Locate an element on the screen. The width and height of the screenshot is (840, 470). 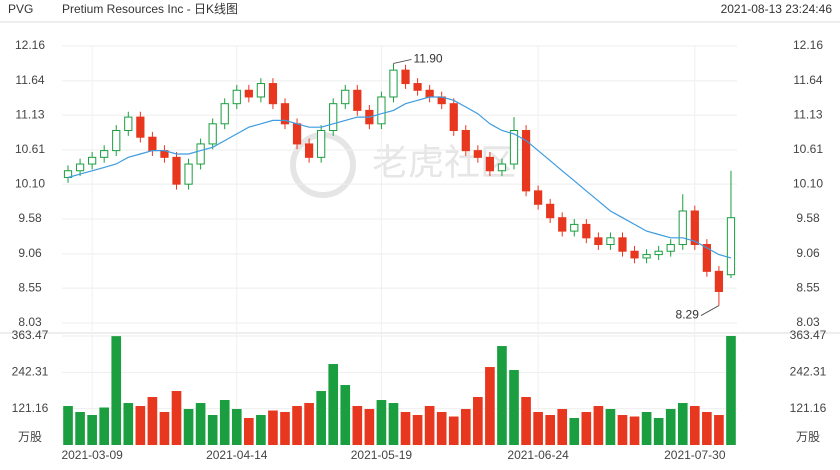
annotation: 8.29 is located at coordinates (688, 315).